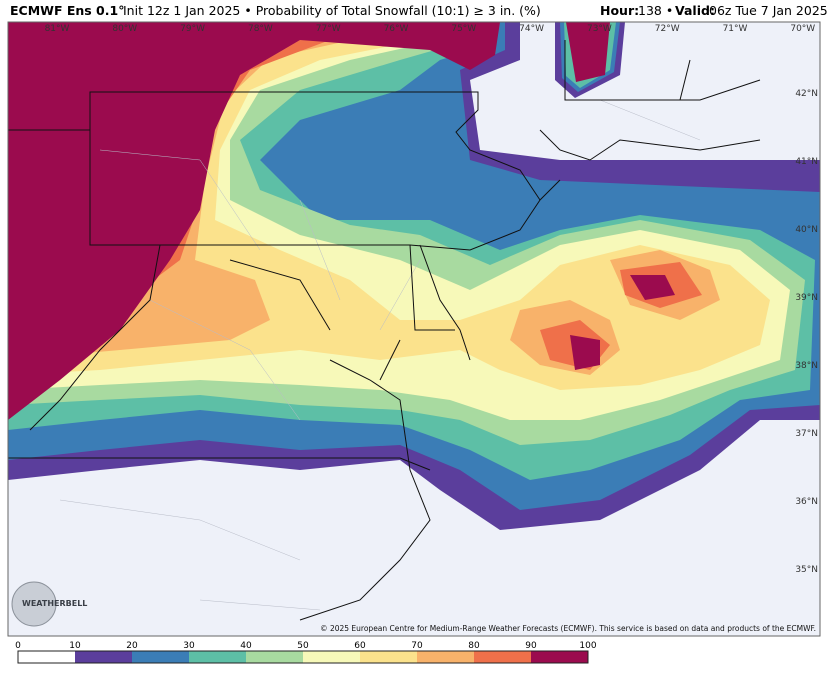 This screenshot has width=828, height=678. I want to click on logo-circle, so click(34, 604).